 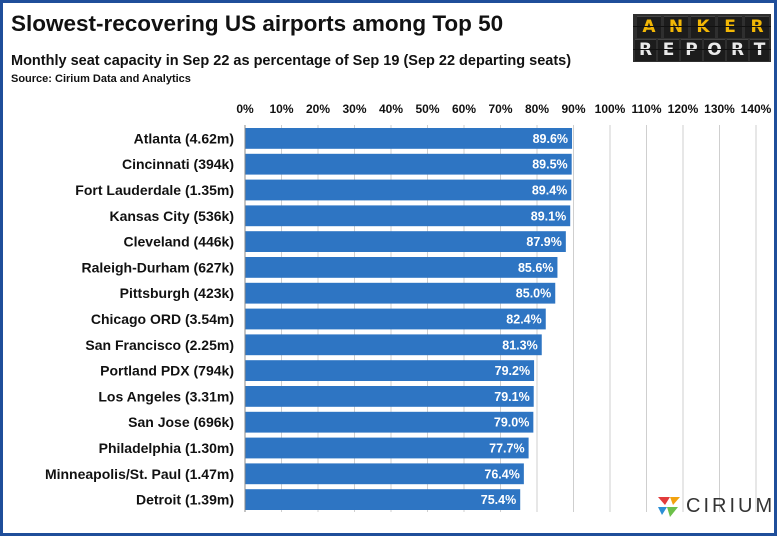 What do you see at coordinates (714, 50) in the screenshot?
I see `report-letter: O` at bounding box center [714, 50].